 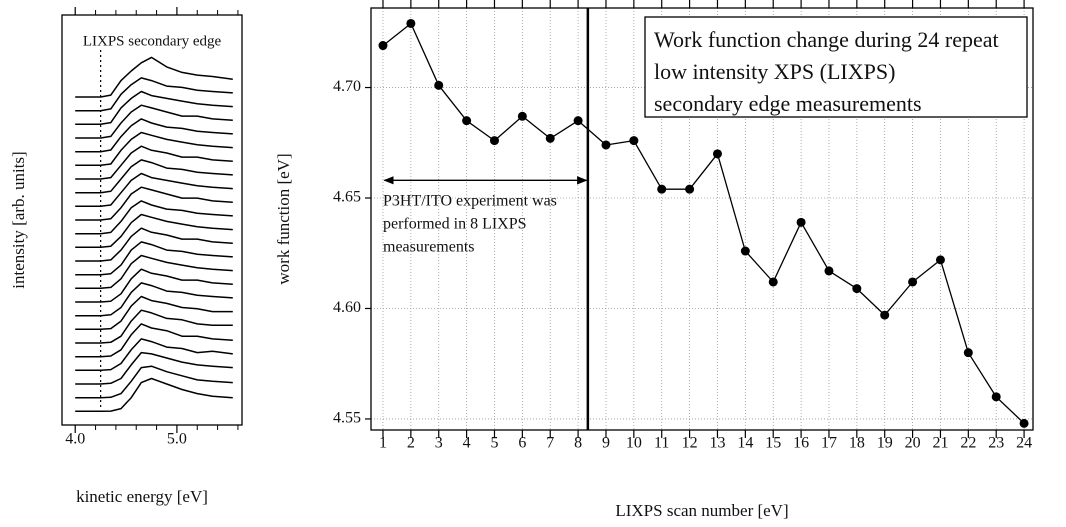 What do you see at coordinates (857, 443) in the screenshot?
I see `x-tick-label: 18` at bounding box center [857, 443].